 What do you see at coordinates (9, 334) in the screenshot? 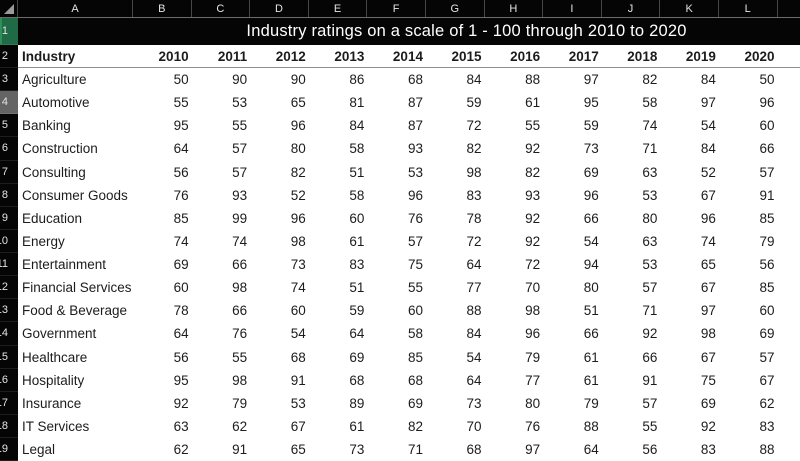
I see `row-header-14: 14` at bounding box center [9, 334].